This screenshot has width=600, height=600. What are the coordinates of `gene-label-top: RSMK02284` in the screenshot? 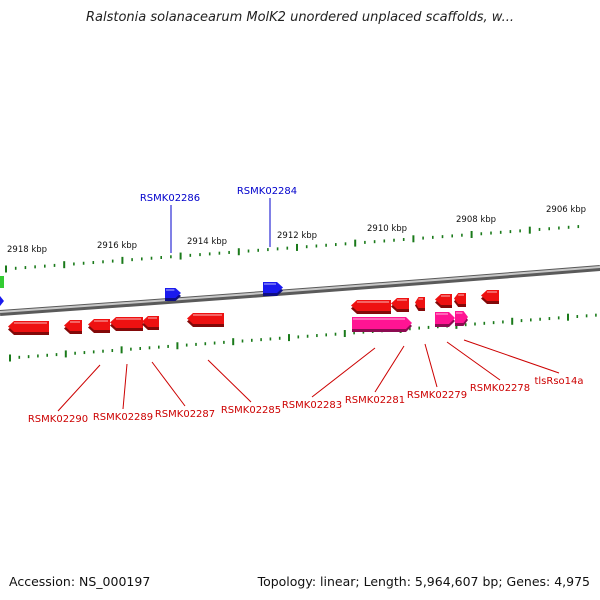 It's located at (267, 191).